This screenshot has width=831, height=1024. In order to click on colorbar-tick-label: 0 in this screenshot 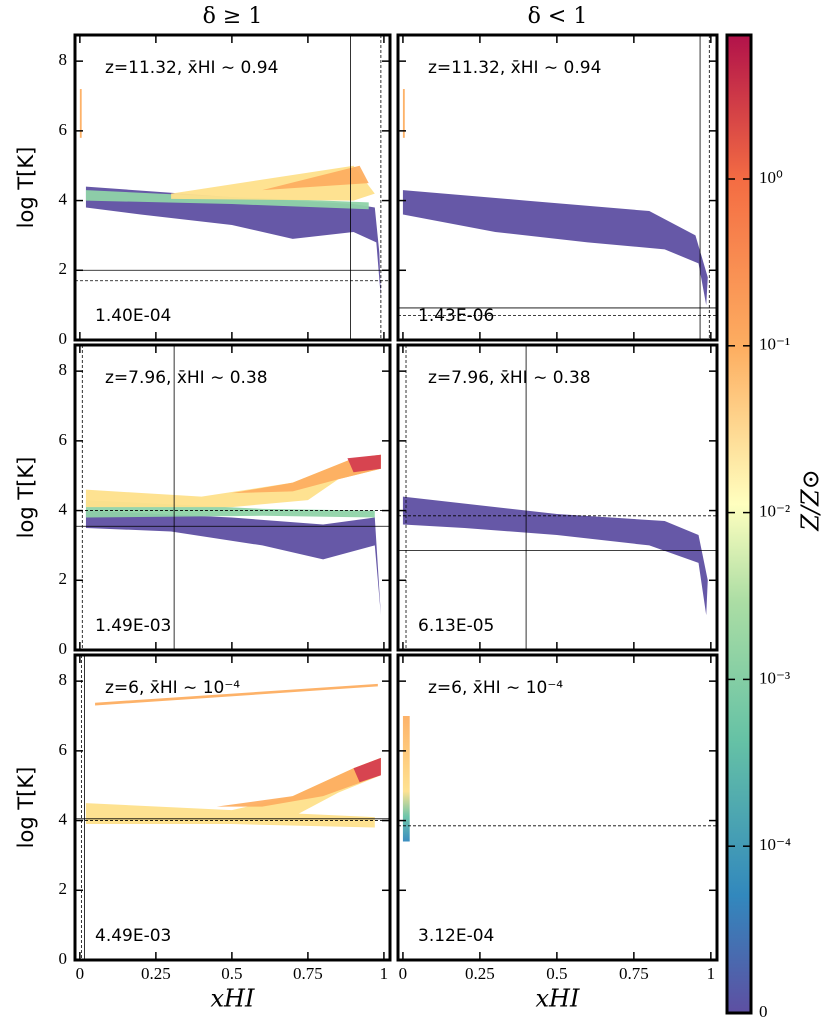, I will do `click(763, 1011)`.